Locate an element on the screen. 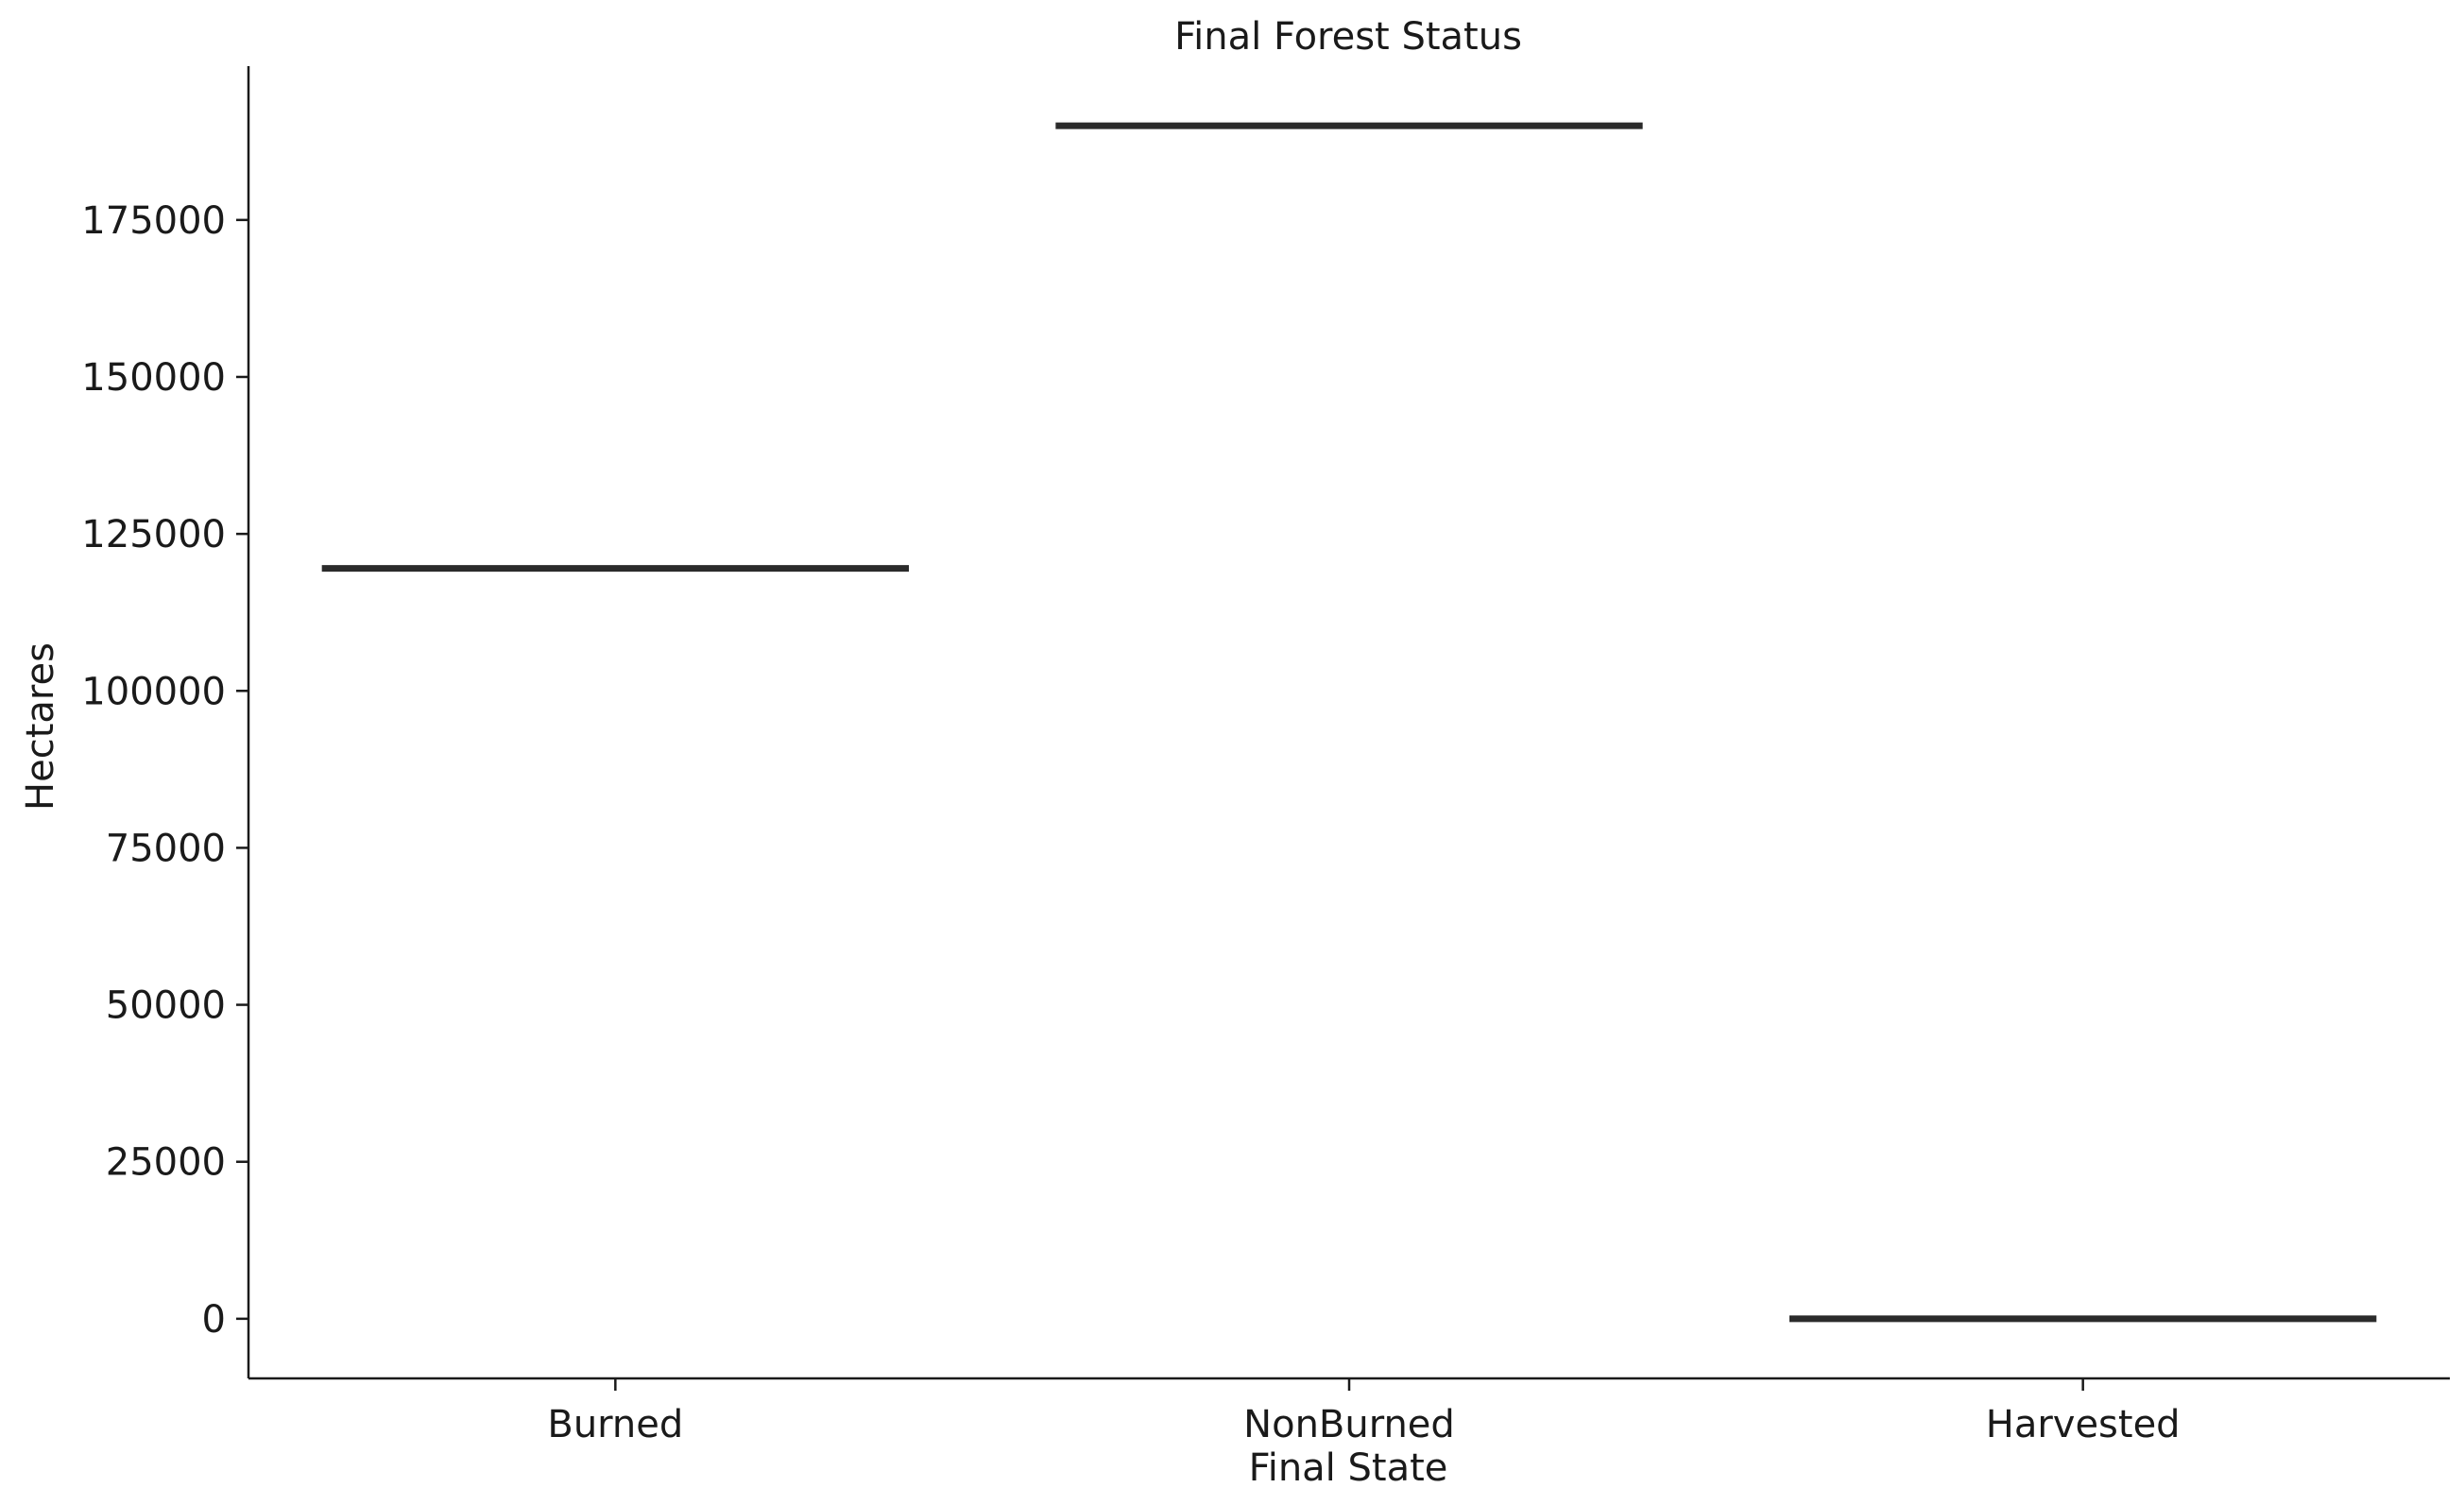  y-tick-label: 150000 is located at coordinates (153, 378).